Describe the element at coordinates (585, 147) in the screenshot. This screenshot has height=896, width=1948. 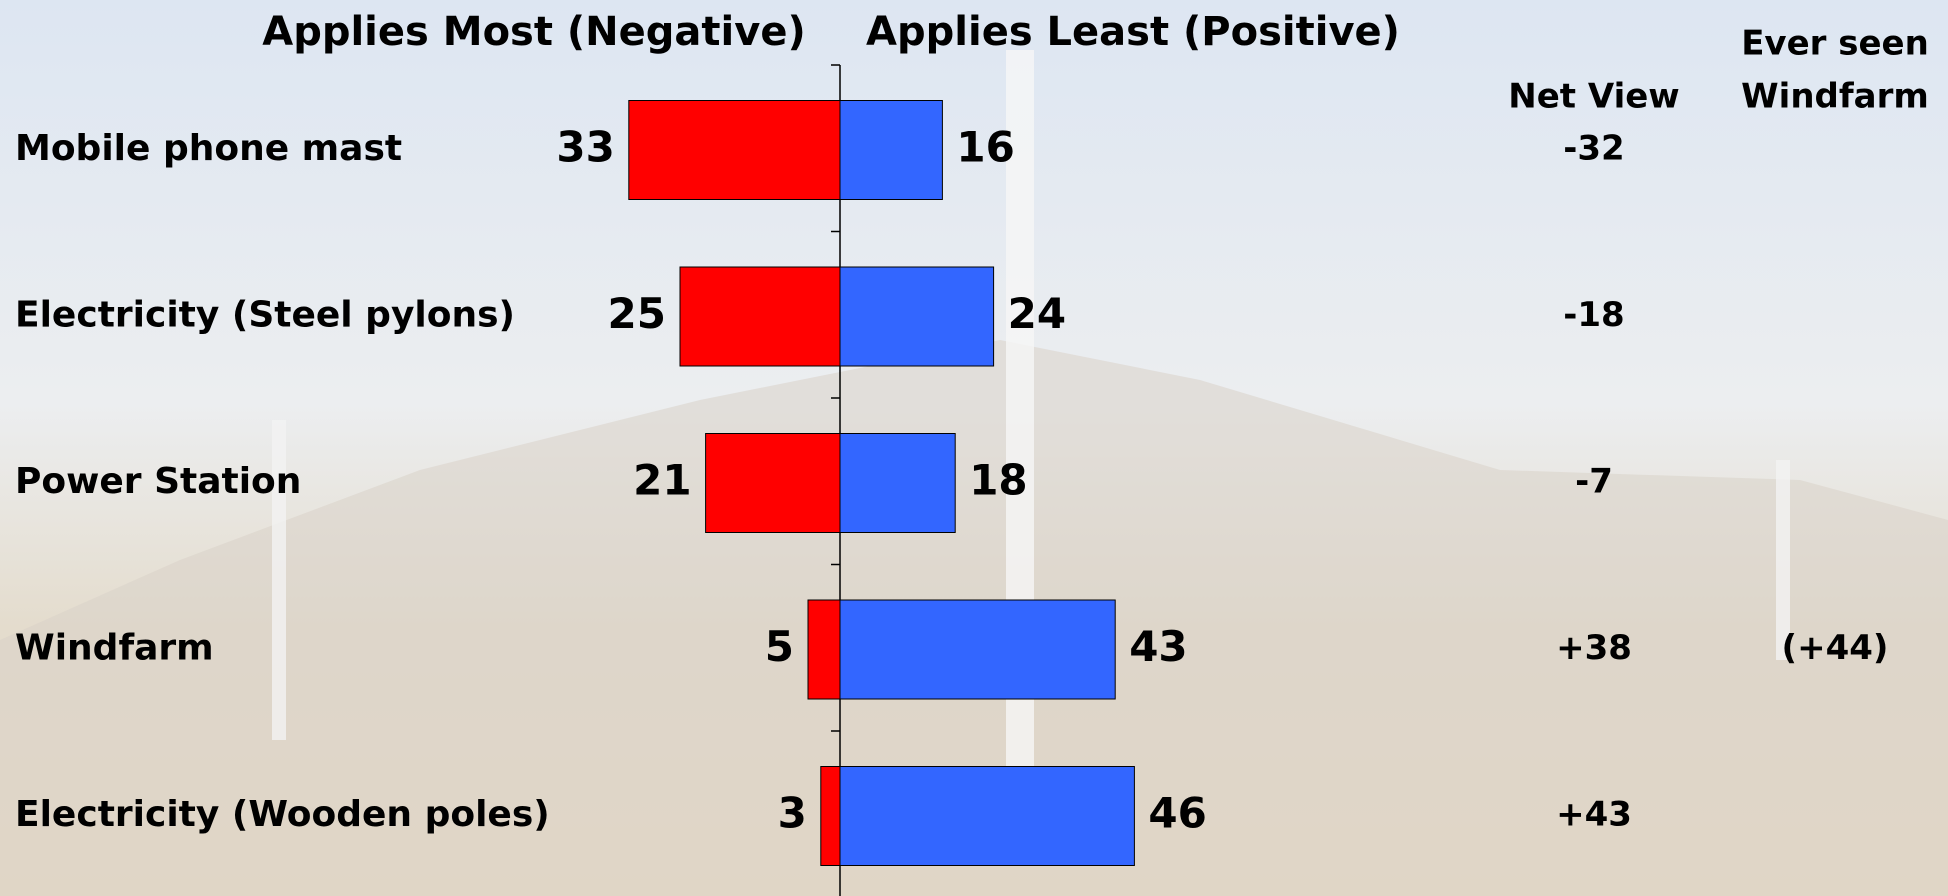
I see `value-label: 33` at that location.